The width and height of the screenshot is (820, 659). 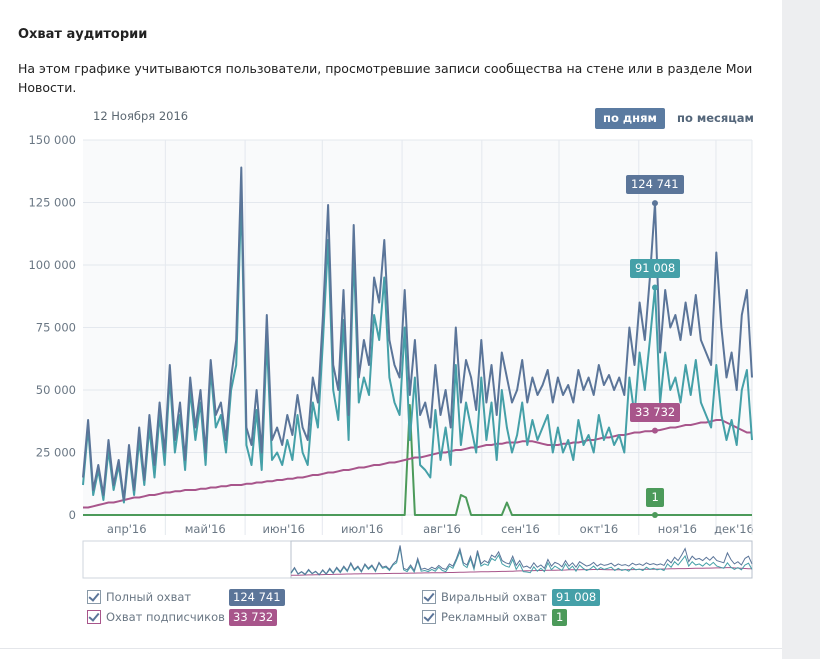 I want to click on checkbox-viral, so click(x=429, y=597).